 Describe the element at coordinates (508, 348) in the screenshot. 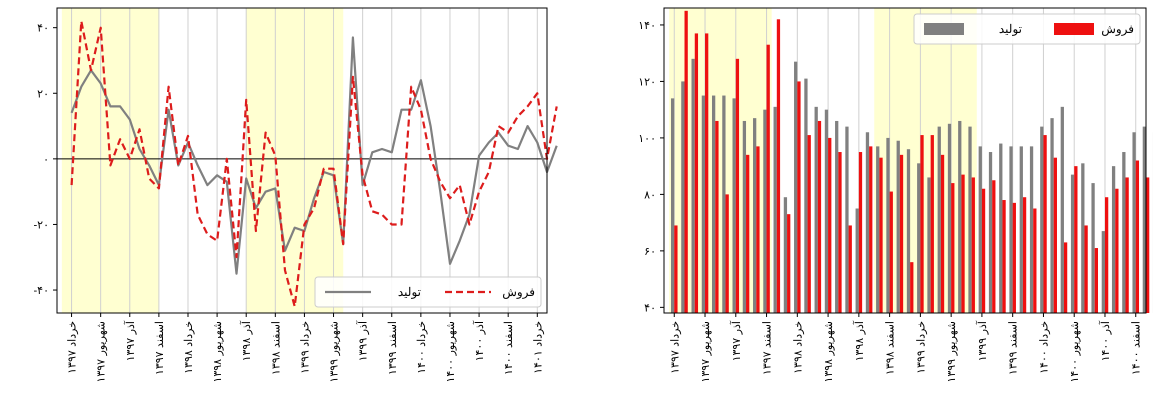

I see `x-tick-label: اسفند ۱۴۰۰` at that location.